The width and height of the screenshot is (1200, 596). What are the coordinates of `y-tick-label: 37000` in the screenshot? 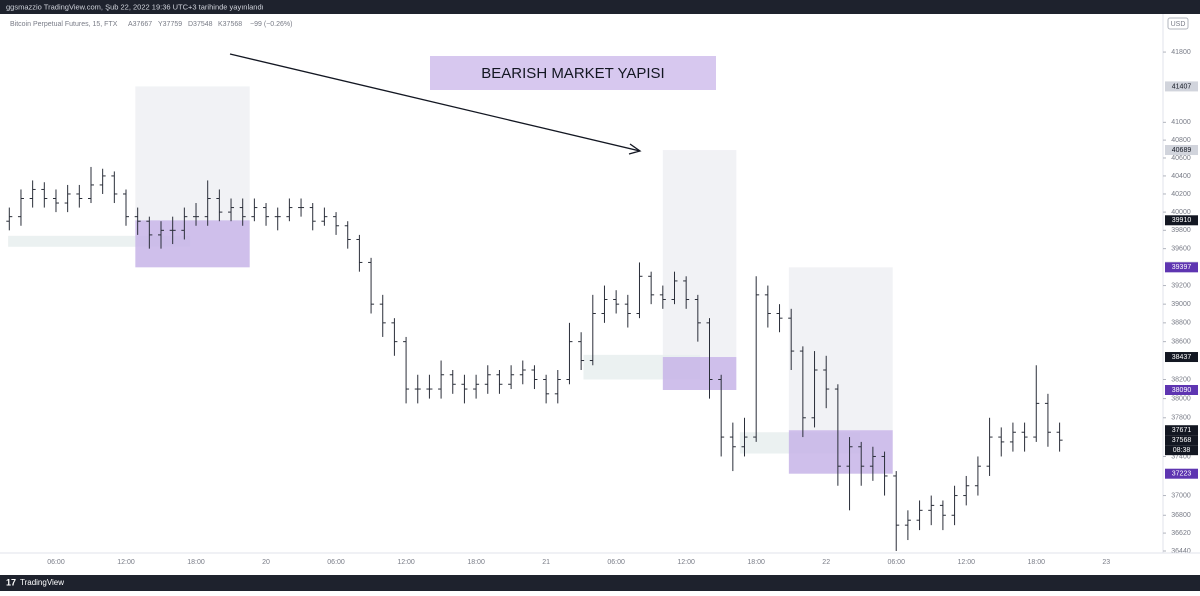 It's located at (1181, 495).